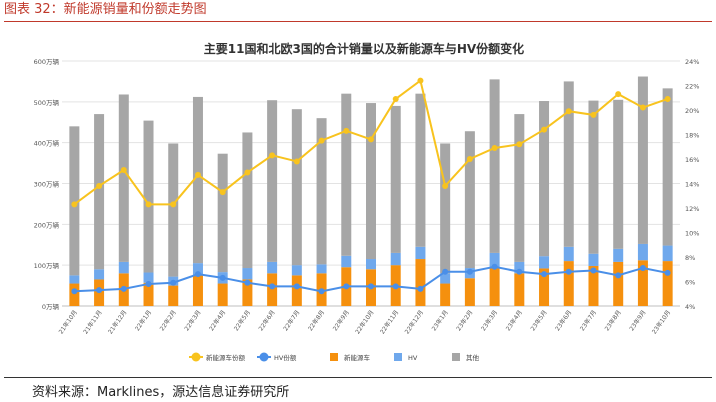  Describe the element at coordinates (692, 185) in the screenshot. I see `y2-tick-label: 14%` at that location.